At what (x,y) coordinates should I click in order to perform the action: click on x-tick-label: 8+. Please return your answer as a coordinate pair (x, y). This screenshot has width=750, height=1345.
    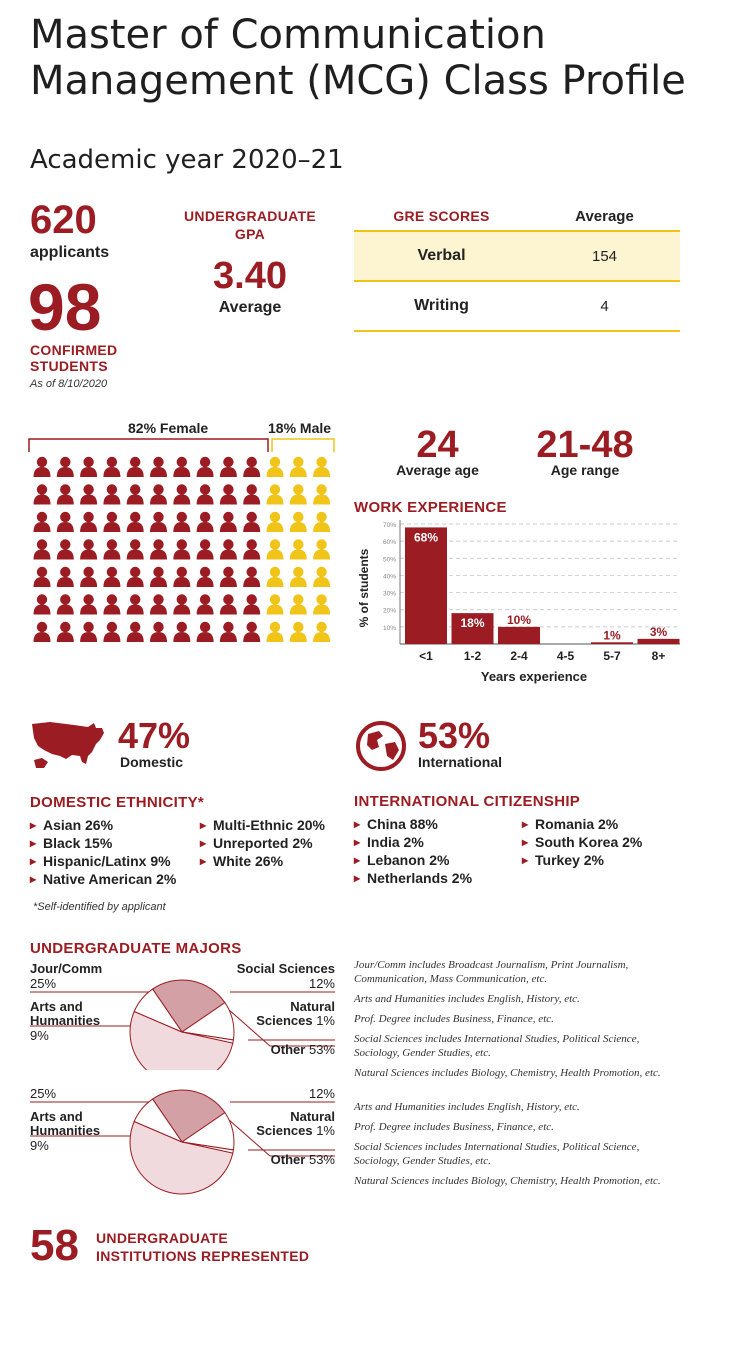
    Looking at the image, I should click on (659, 656).